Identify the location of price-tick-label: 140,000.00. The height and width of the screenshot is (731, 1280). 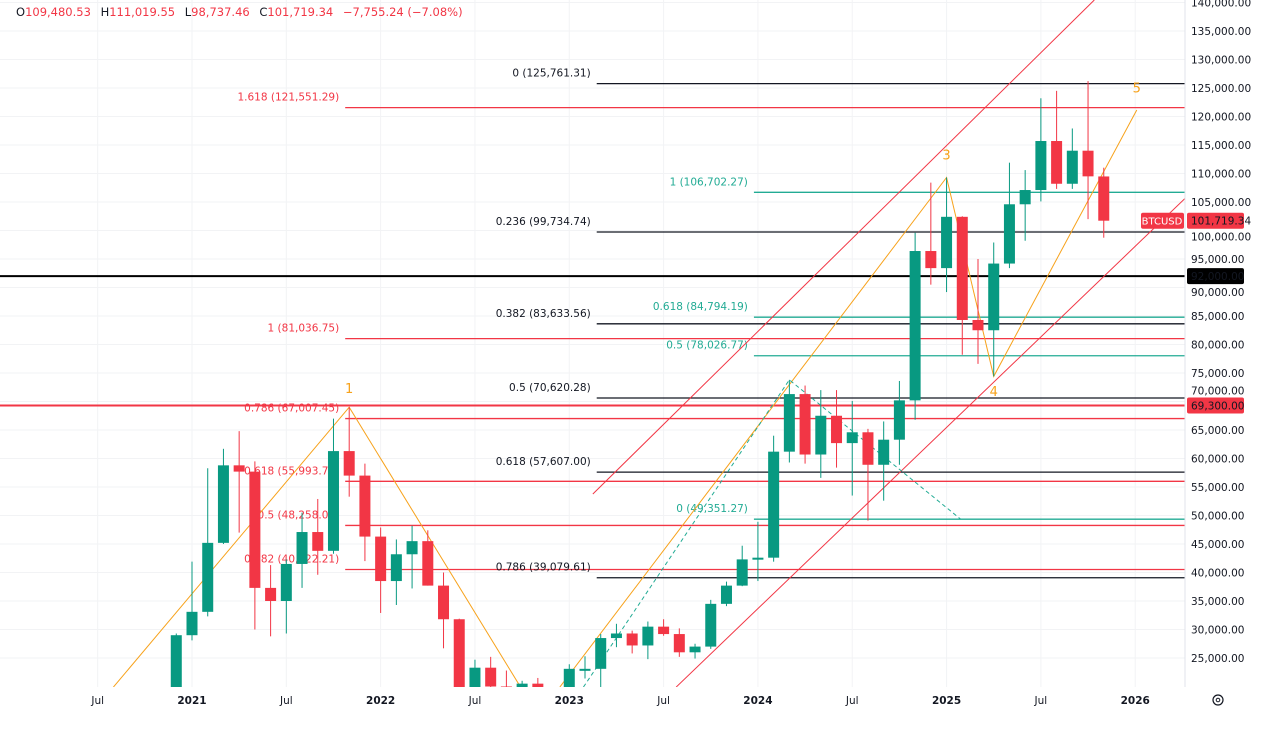
(1221, 5).